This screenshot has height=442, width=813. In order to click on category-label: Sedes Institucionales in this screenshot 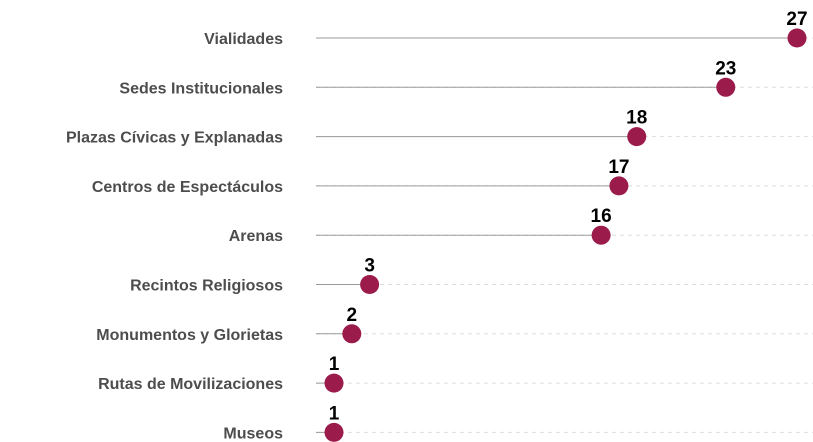, I will do `click(201, 88)`.